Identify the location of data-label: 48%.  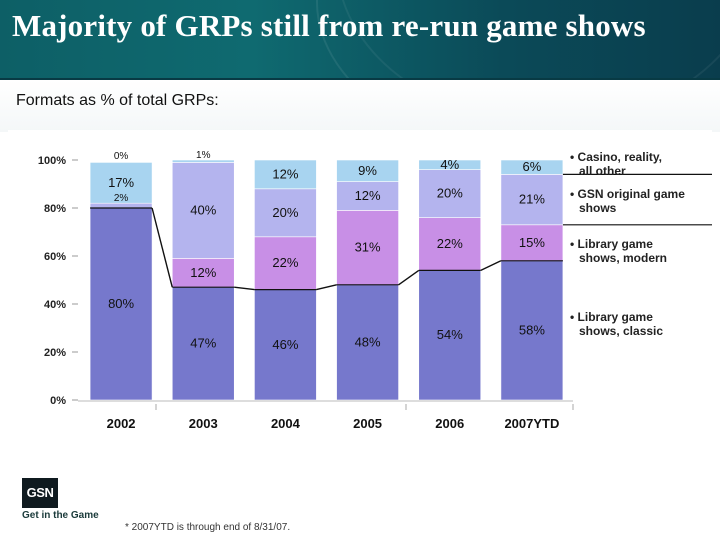
(368, 341).